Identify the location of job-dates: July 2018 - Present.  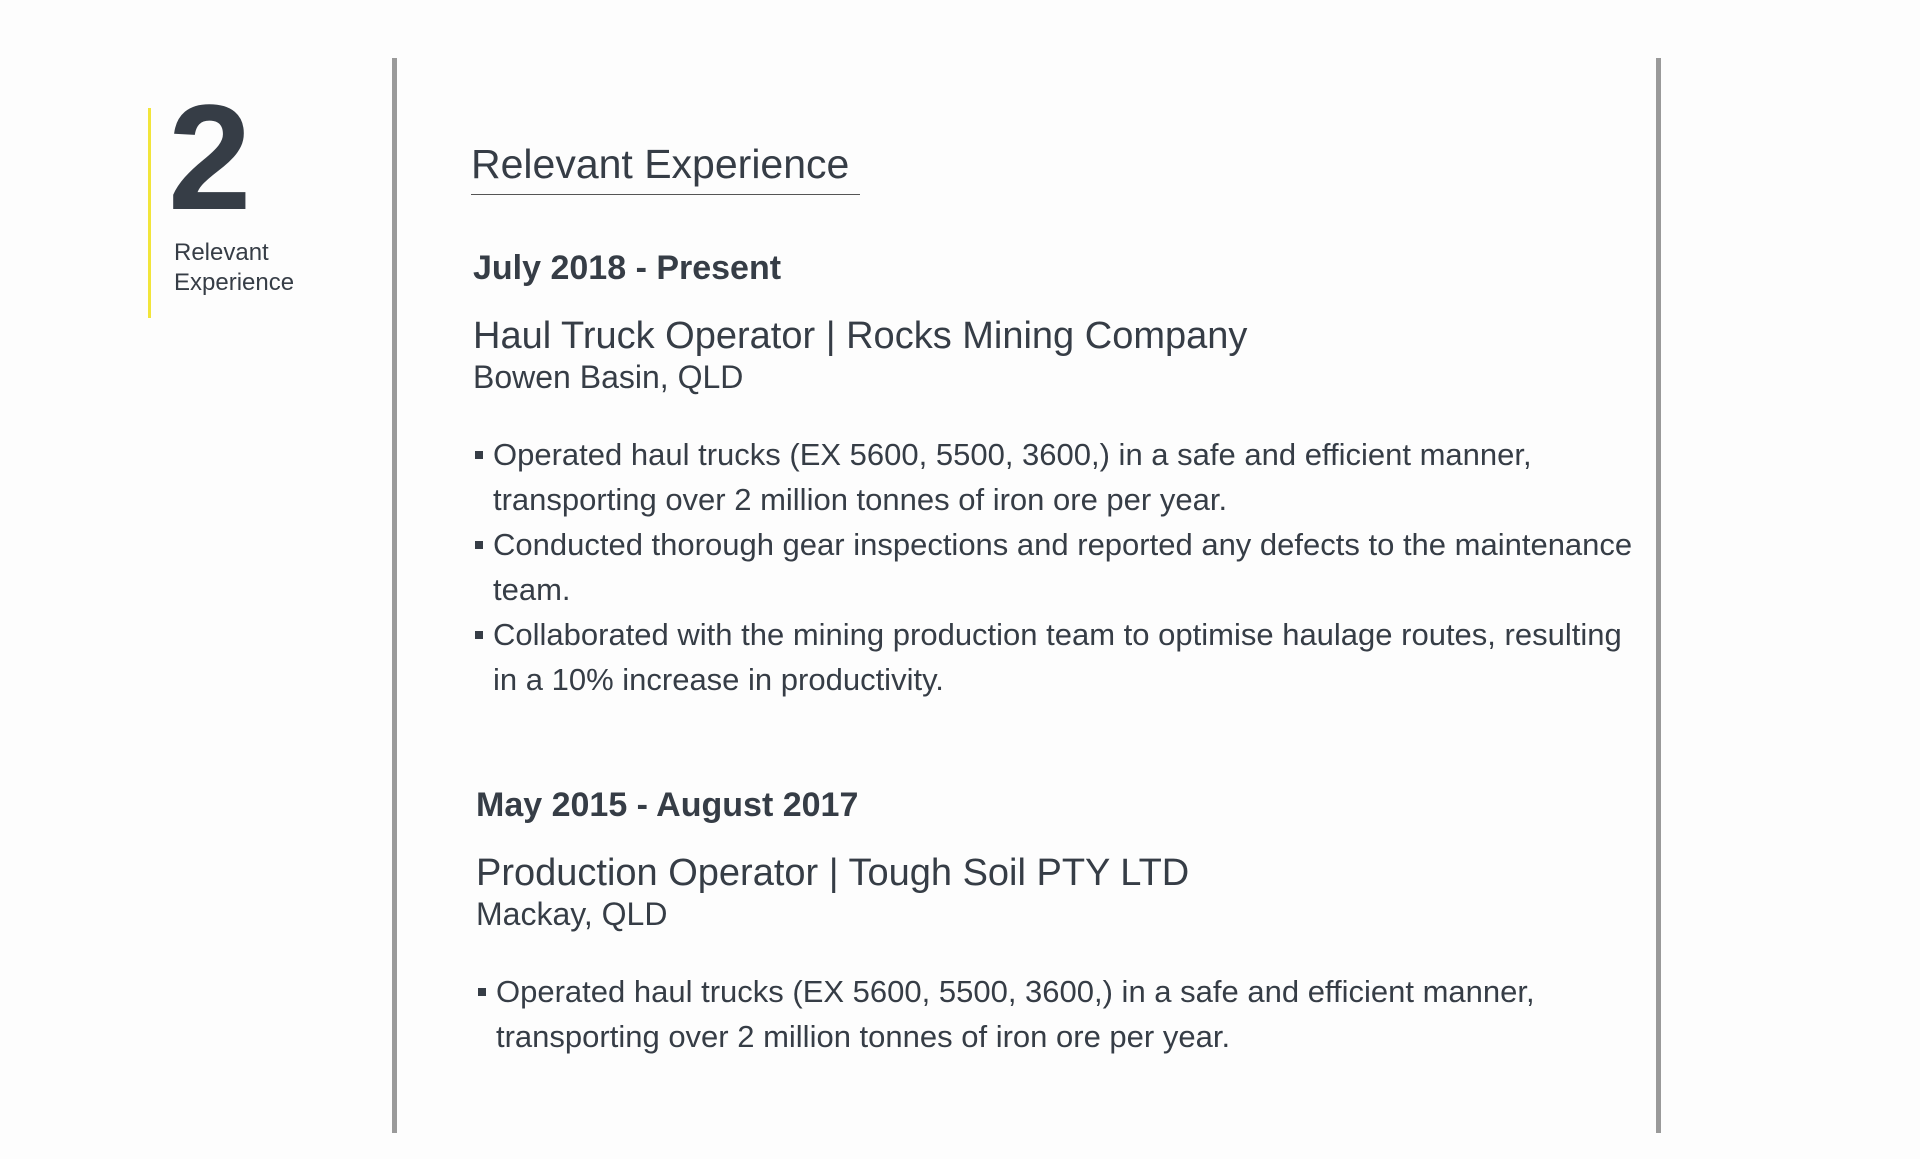
(627, 268).